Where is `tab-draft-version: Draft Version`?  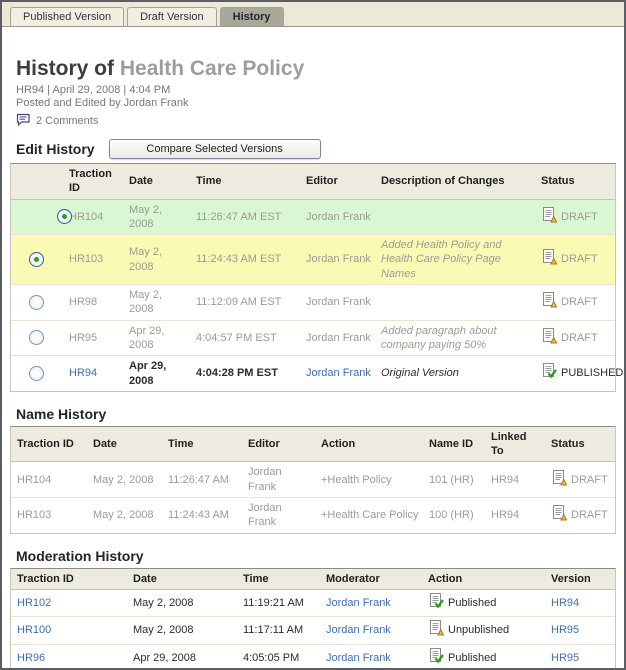 tab-draft-version: Draft Version is located at coordinates (172, 16).